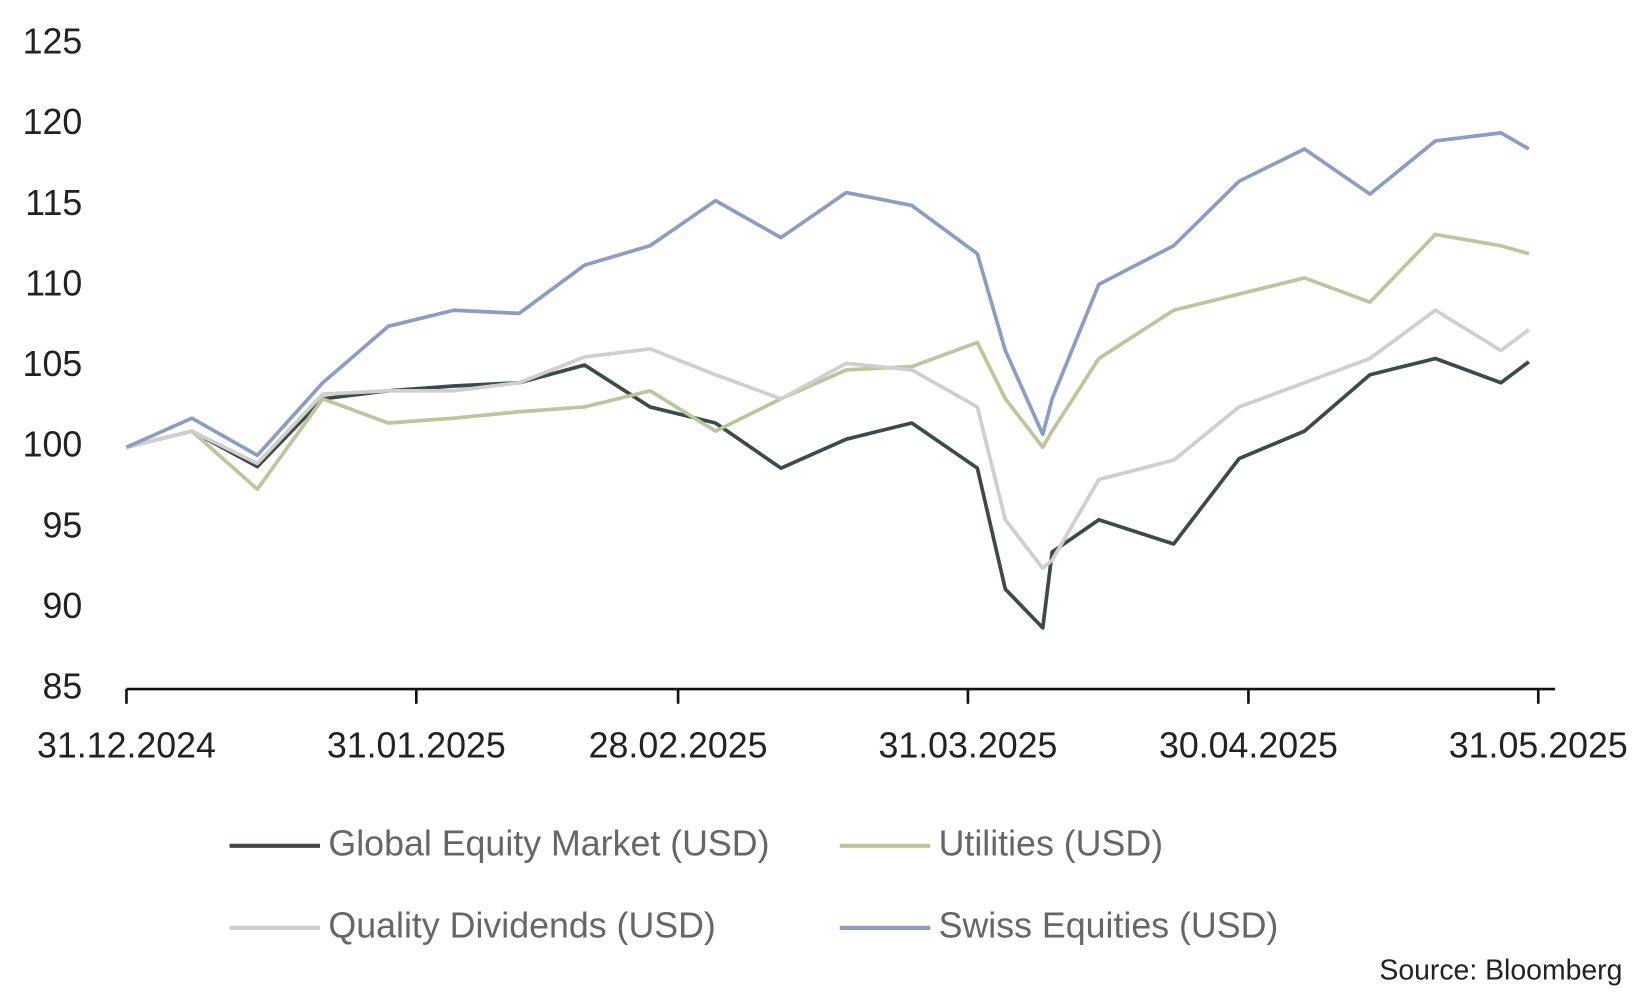 Image resolution: width=1650 pixels, height=996 pixels. What do you see at coordinates (53, 364) in the screenshot?
I see `y-tick-label: 105` at bounding box center [53, 364].